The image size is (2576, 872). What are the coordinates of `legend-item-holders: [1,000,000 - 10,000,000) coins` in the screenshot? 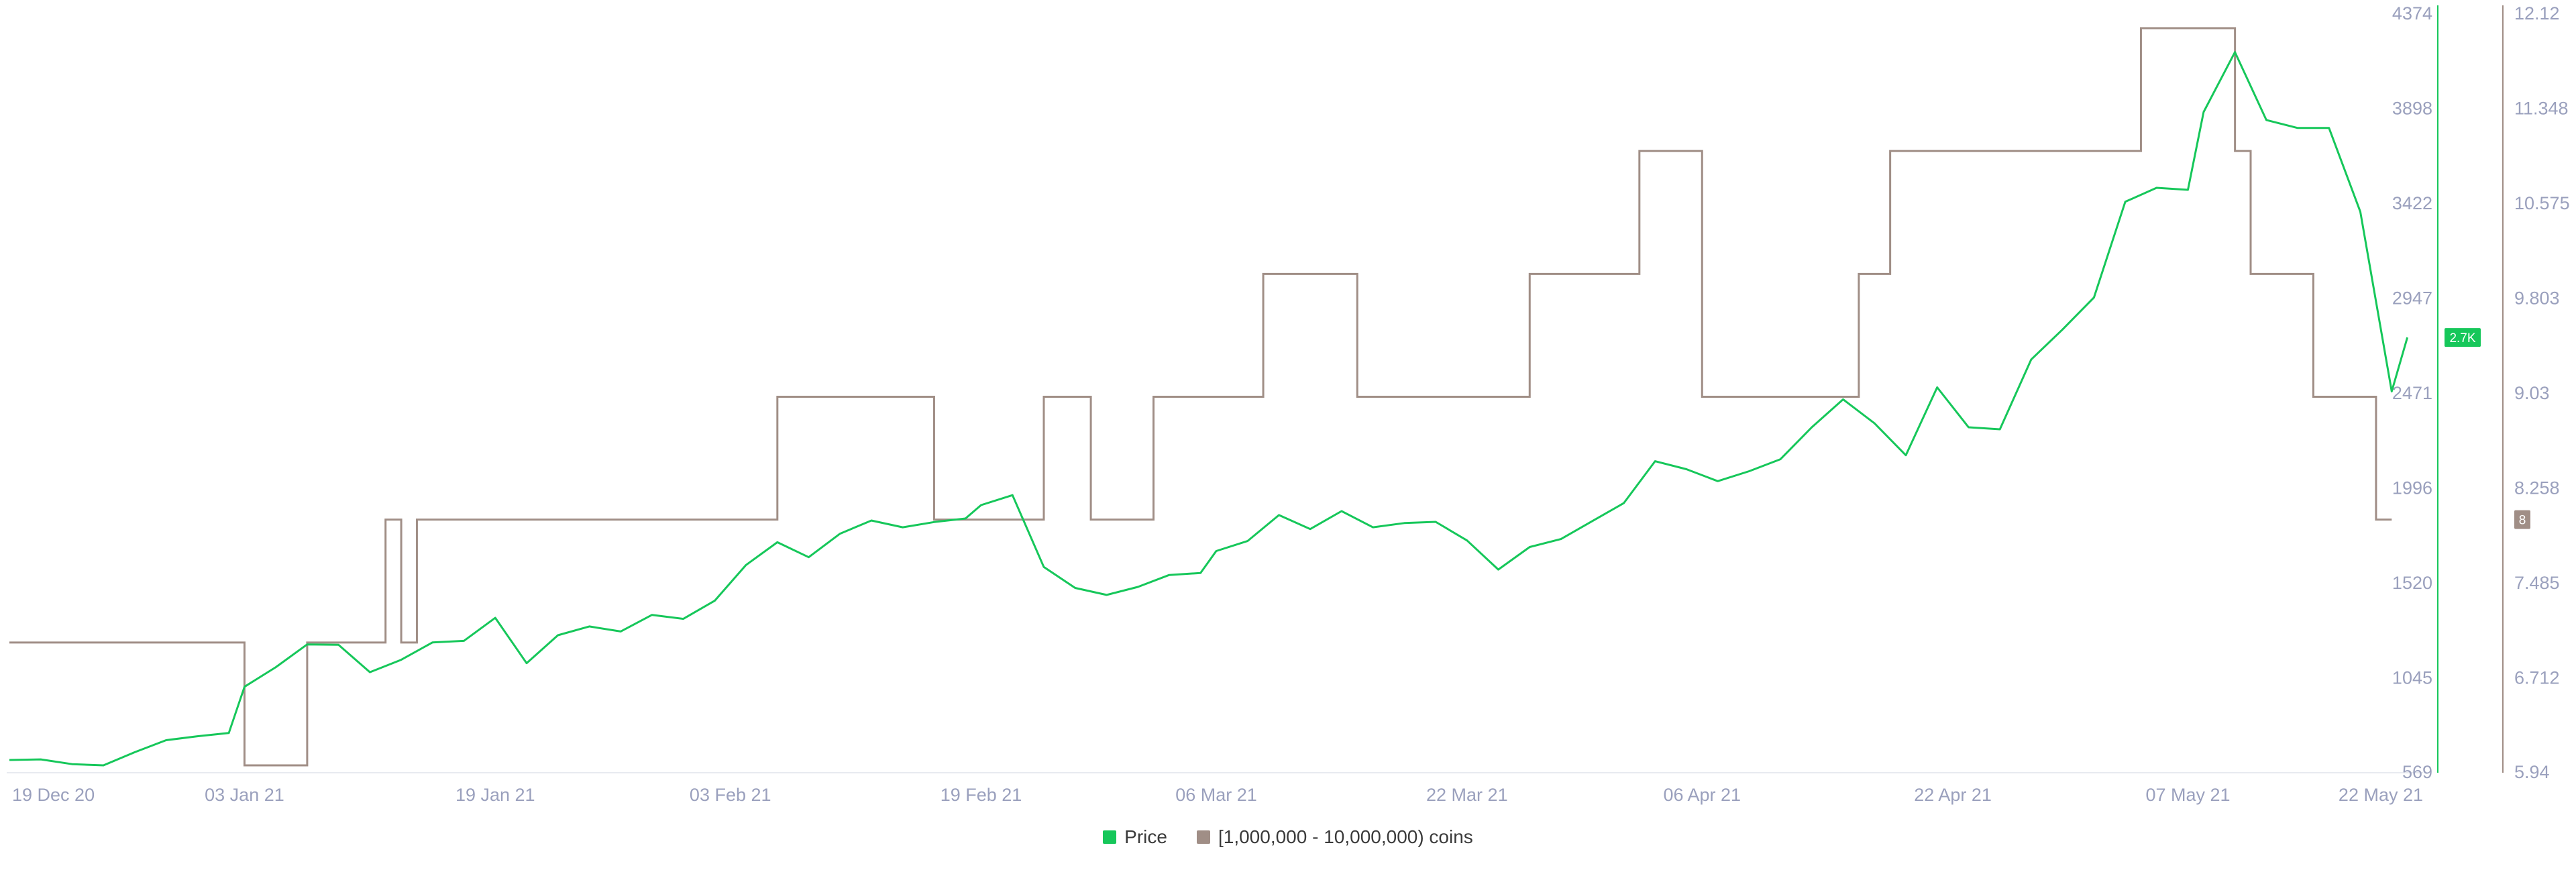 It's located at (1334, 837).